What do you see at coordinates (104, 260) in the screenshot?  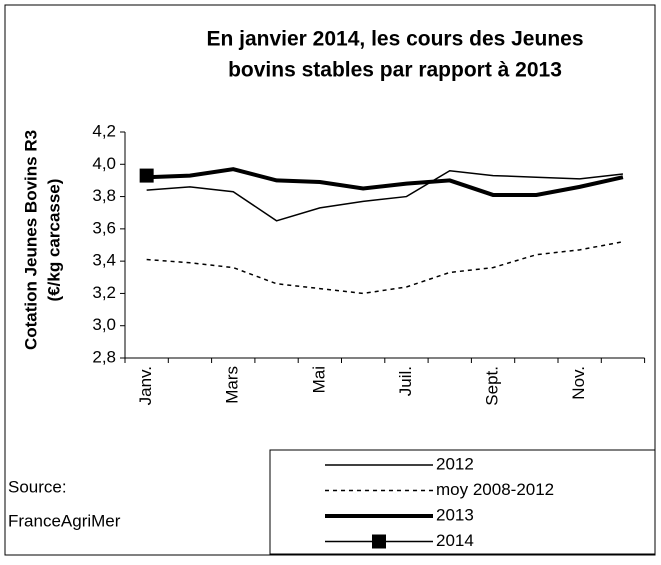 I see `y-tick-label: 3,4` at bounding box center [104, 260].